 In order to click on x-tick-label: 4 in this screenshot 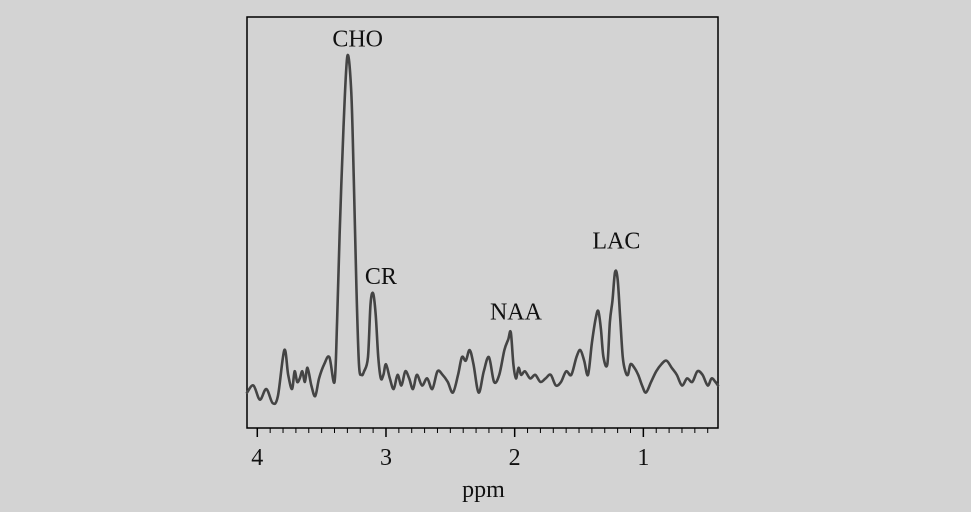, I will do `click(257, 458)`.